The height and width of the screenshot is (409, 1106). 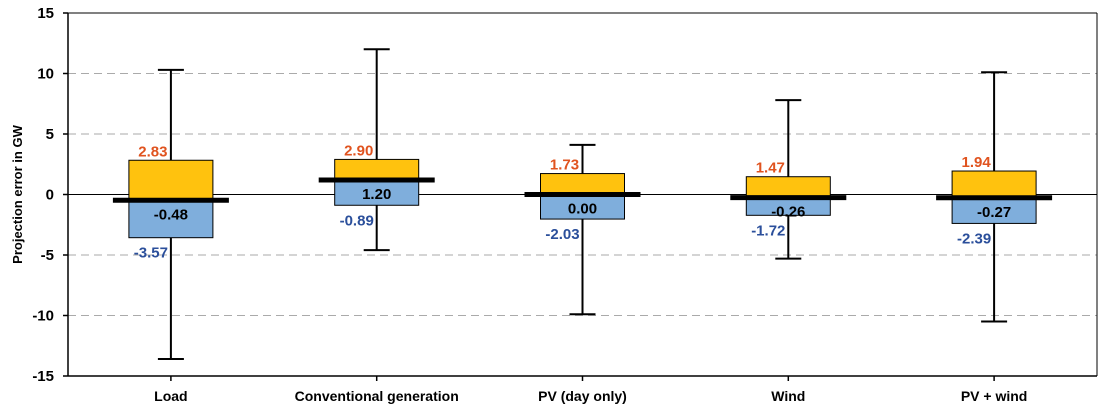 What do you see at coordinates (994, 396) in the screenshot?
I see `category-label-pv-wind: PV + wind` at bounding box center [994, 396].